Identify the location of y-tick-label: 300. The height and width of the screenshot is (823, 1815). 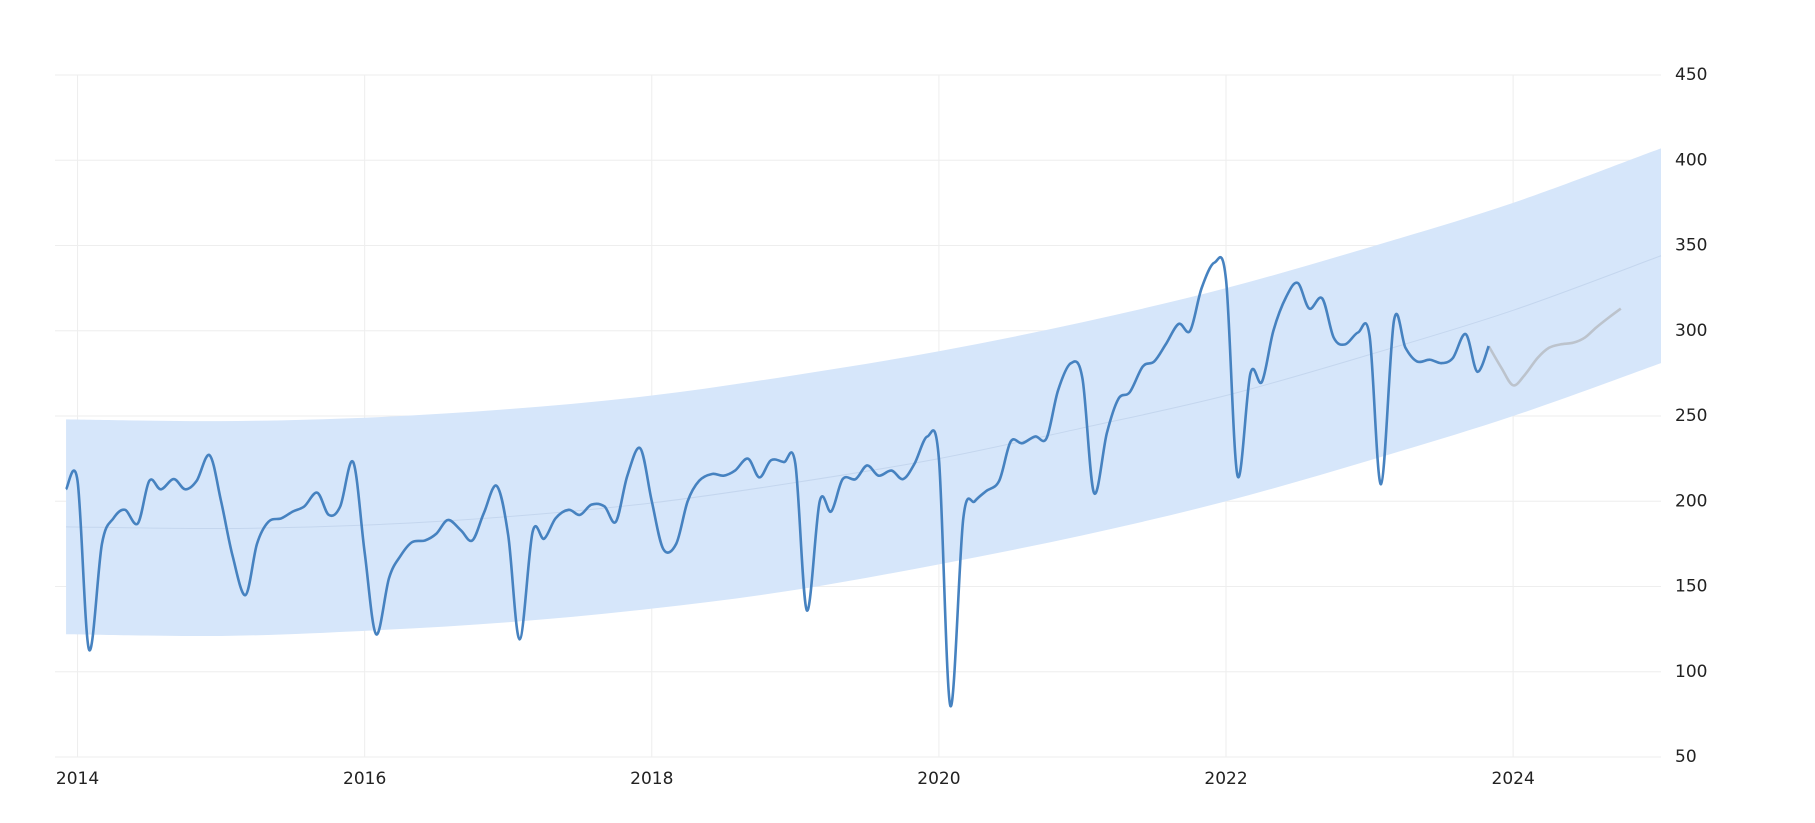
(1691, 331).